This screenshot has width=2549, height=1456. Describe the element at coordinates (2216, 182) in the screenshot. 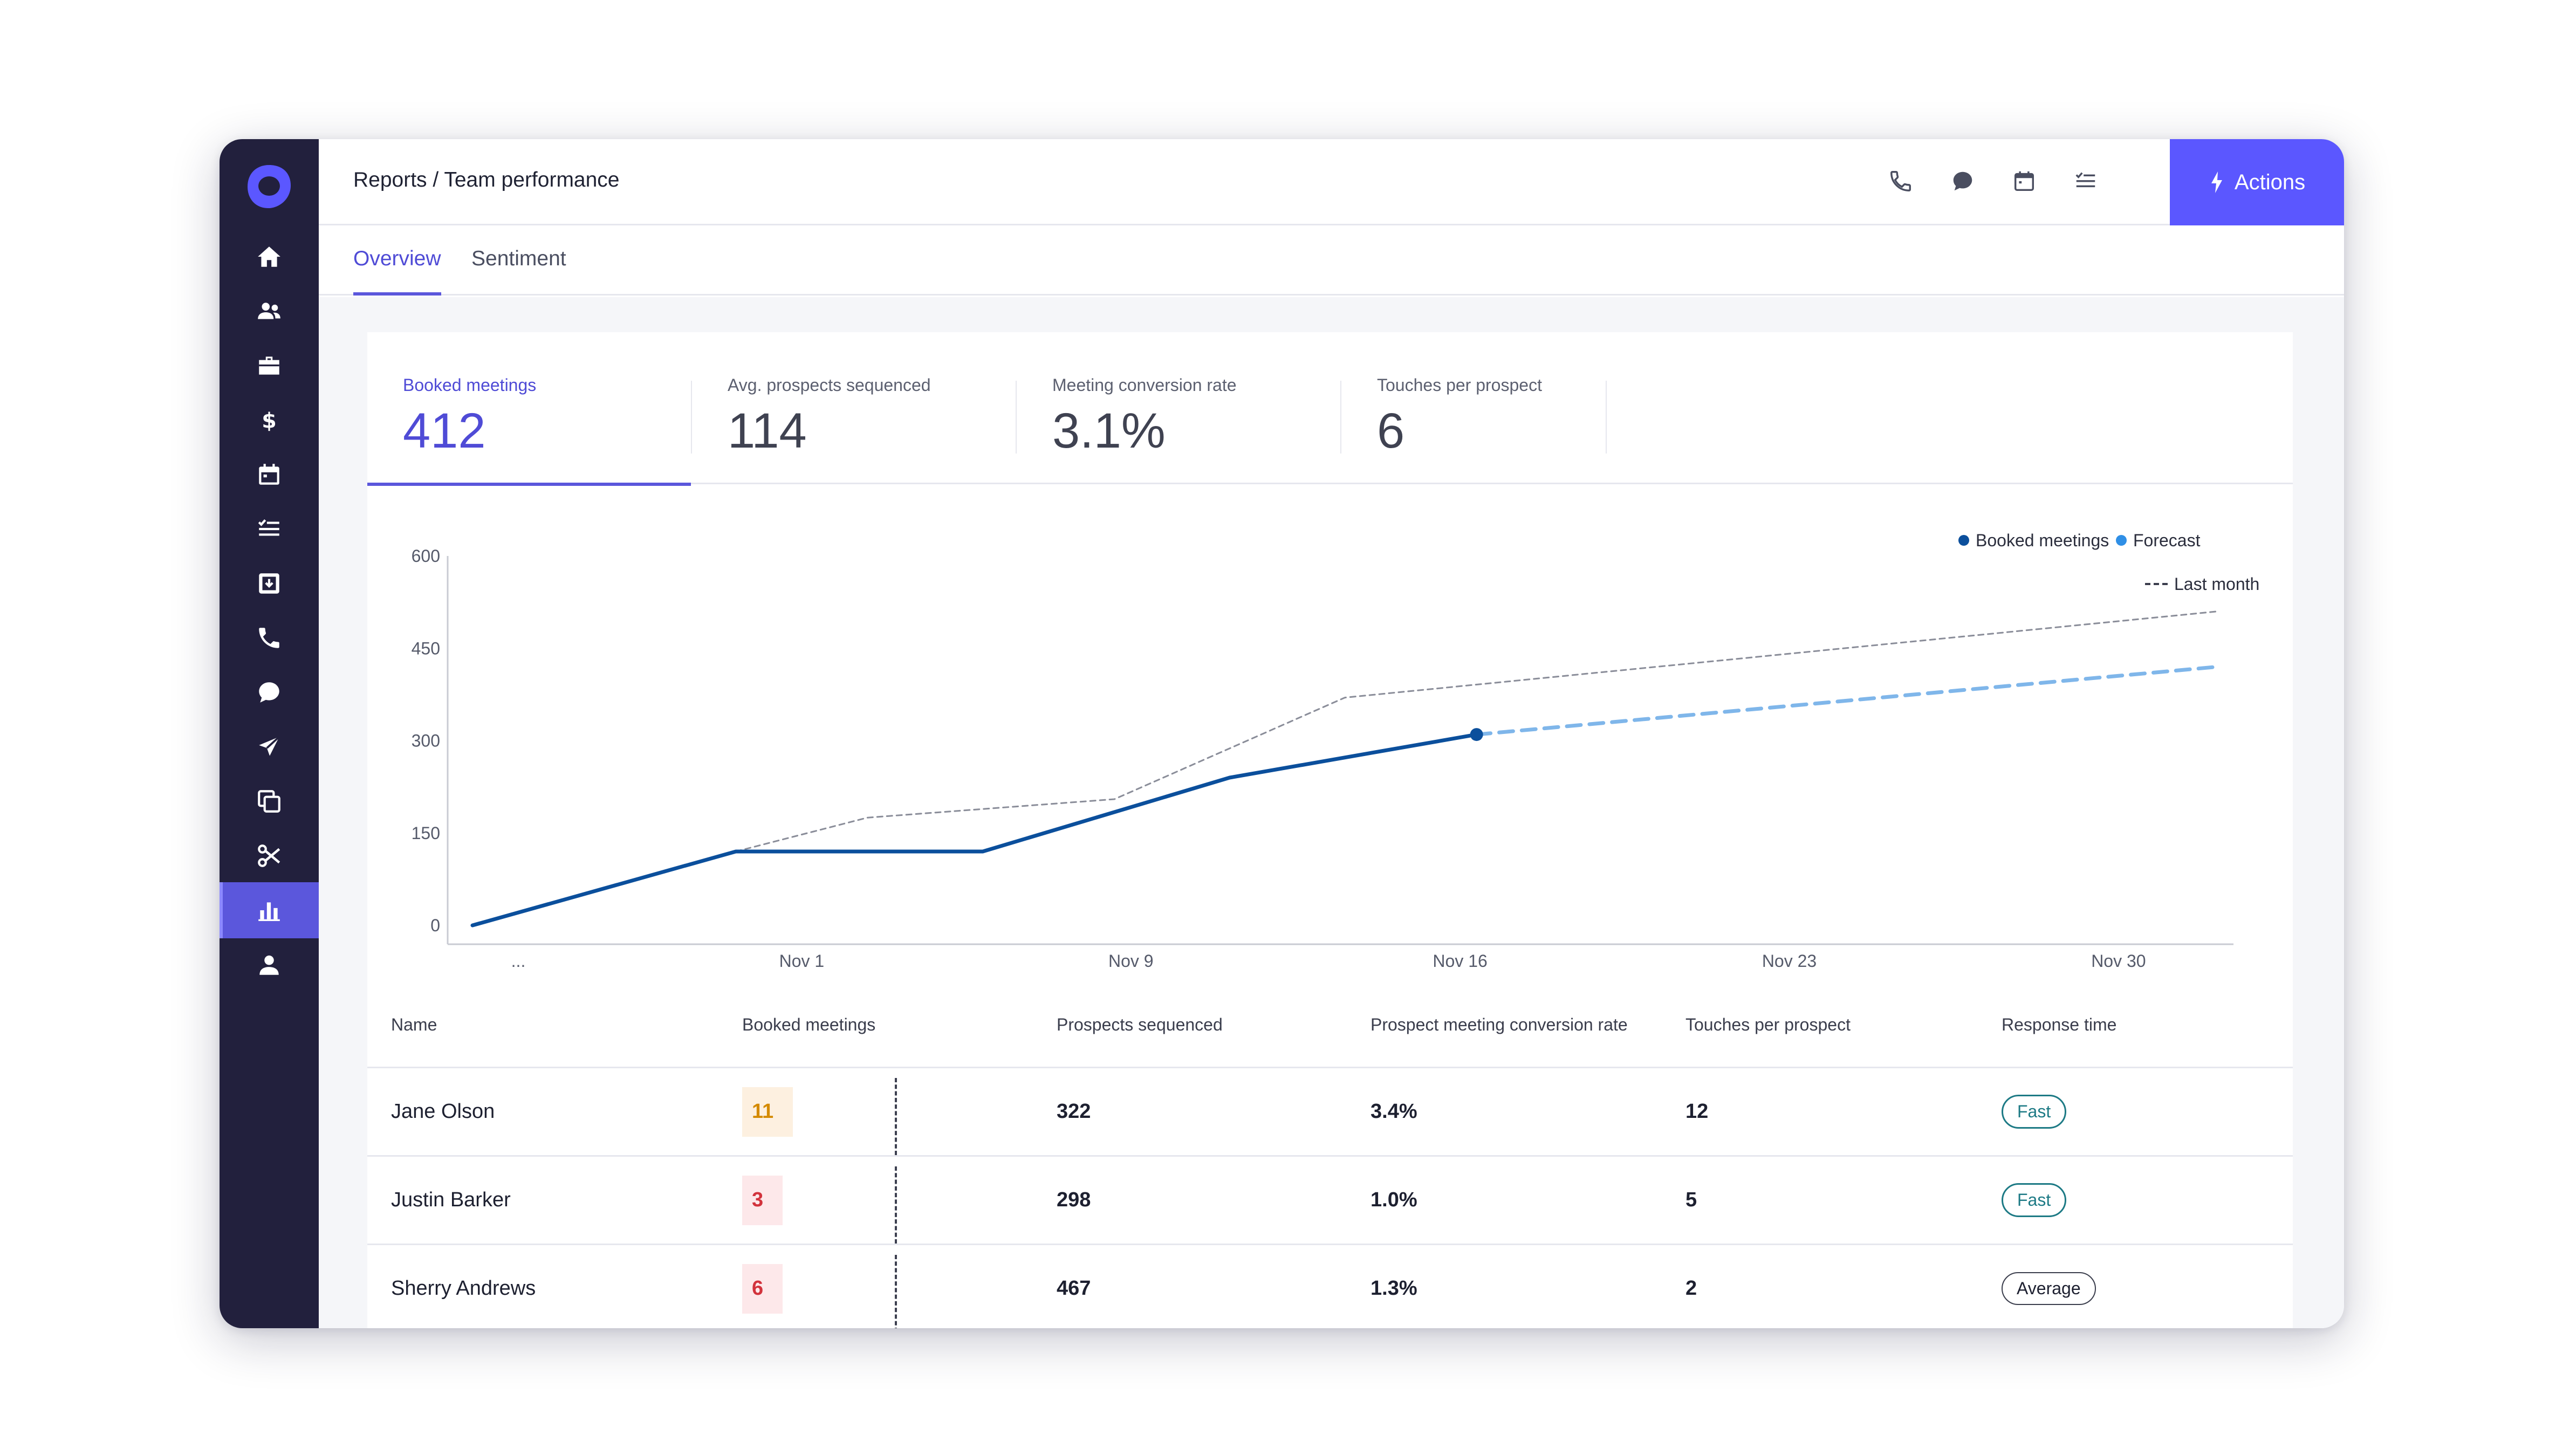

I see `lightning-icon` at that location.